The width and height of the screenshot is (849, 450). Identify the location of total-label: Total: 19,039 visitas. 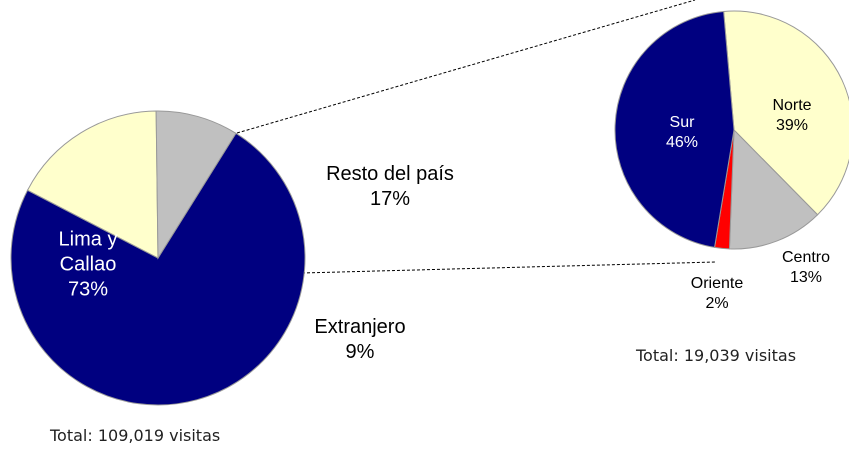
(716, 355).